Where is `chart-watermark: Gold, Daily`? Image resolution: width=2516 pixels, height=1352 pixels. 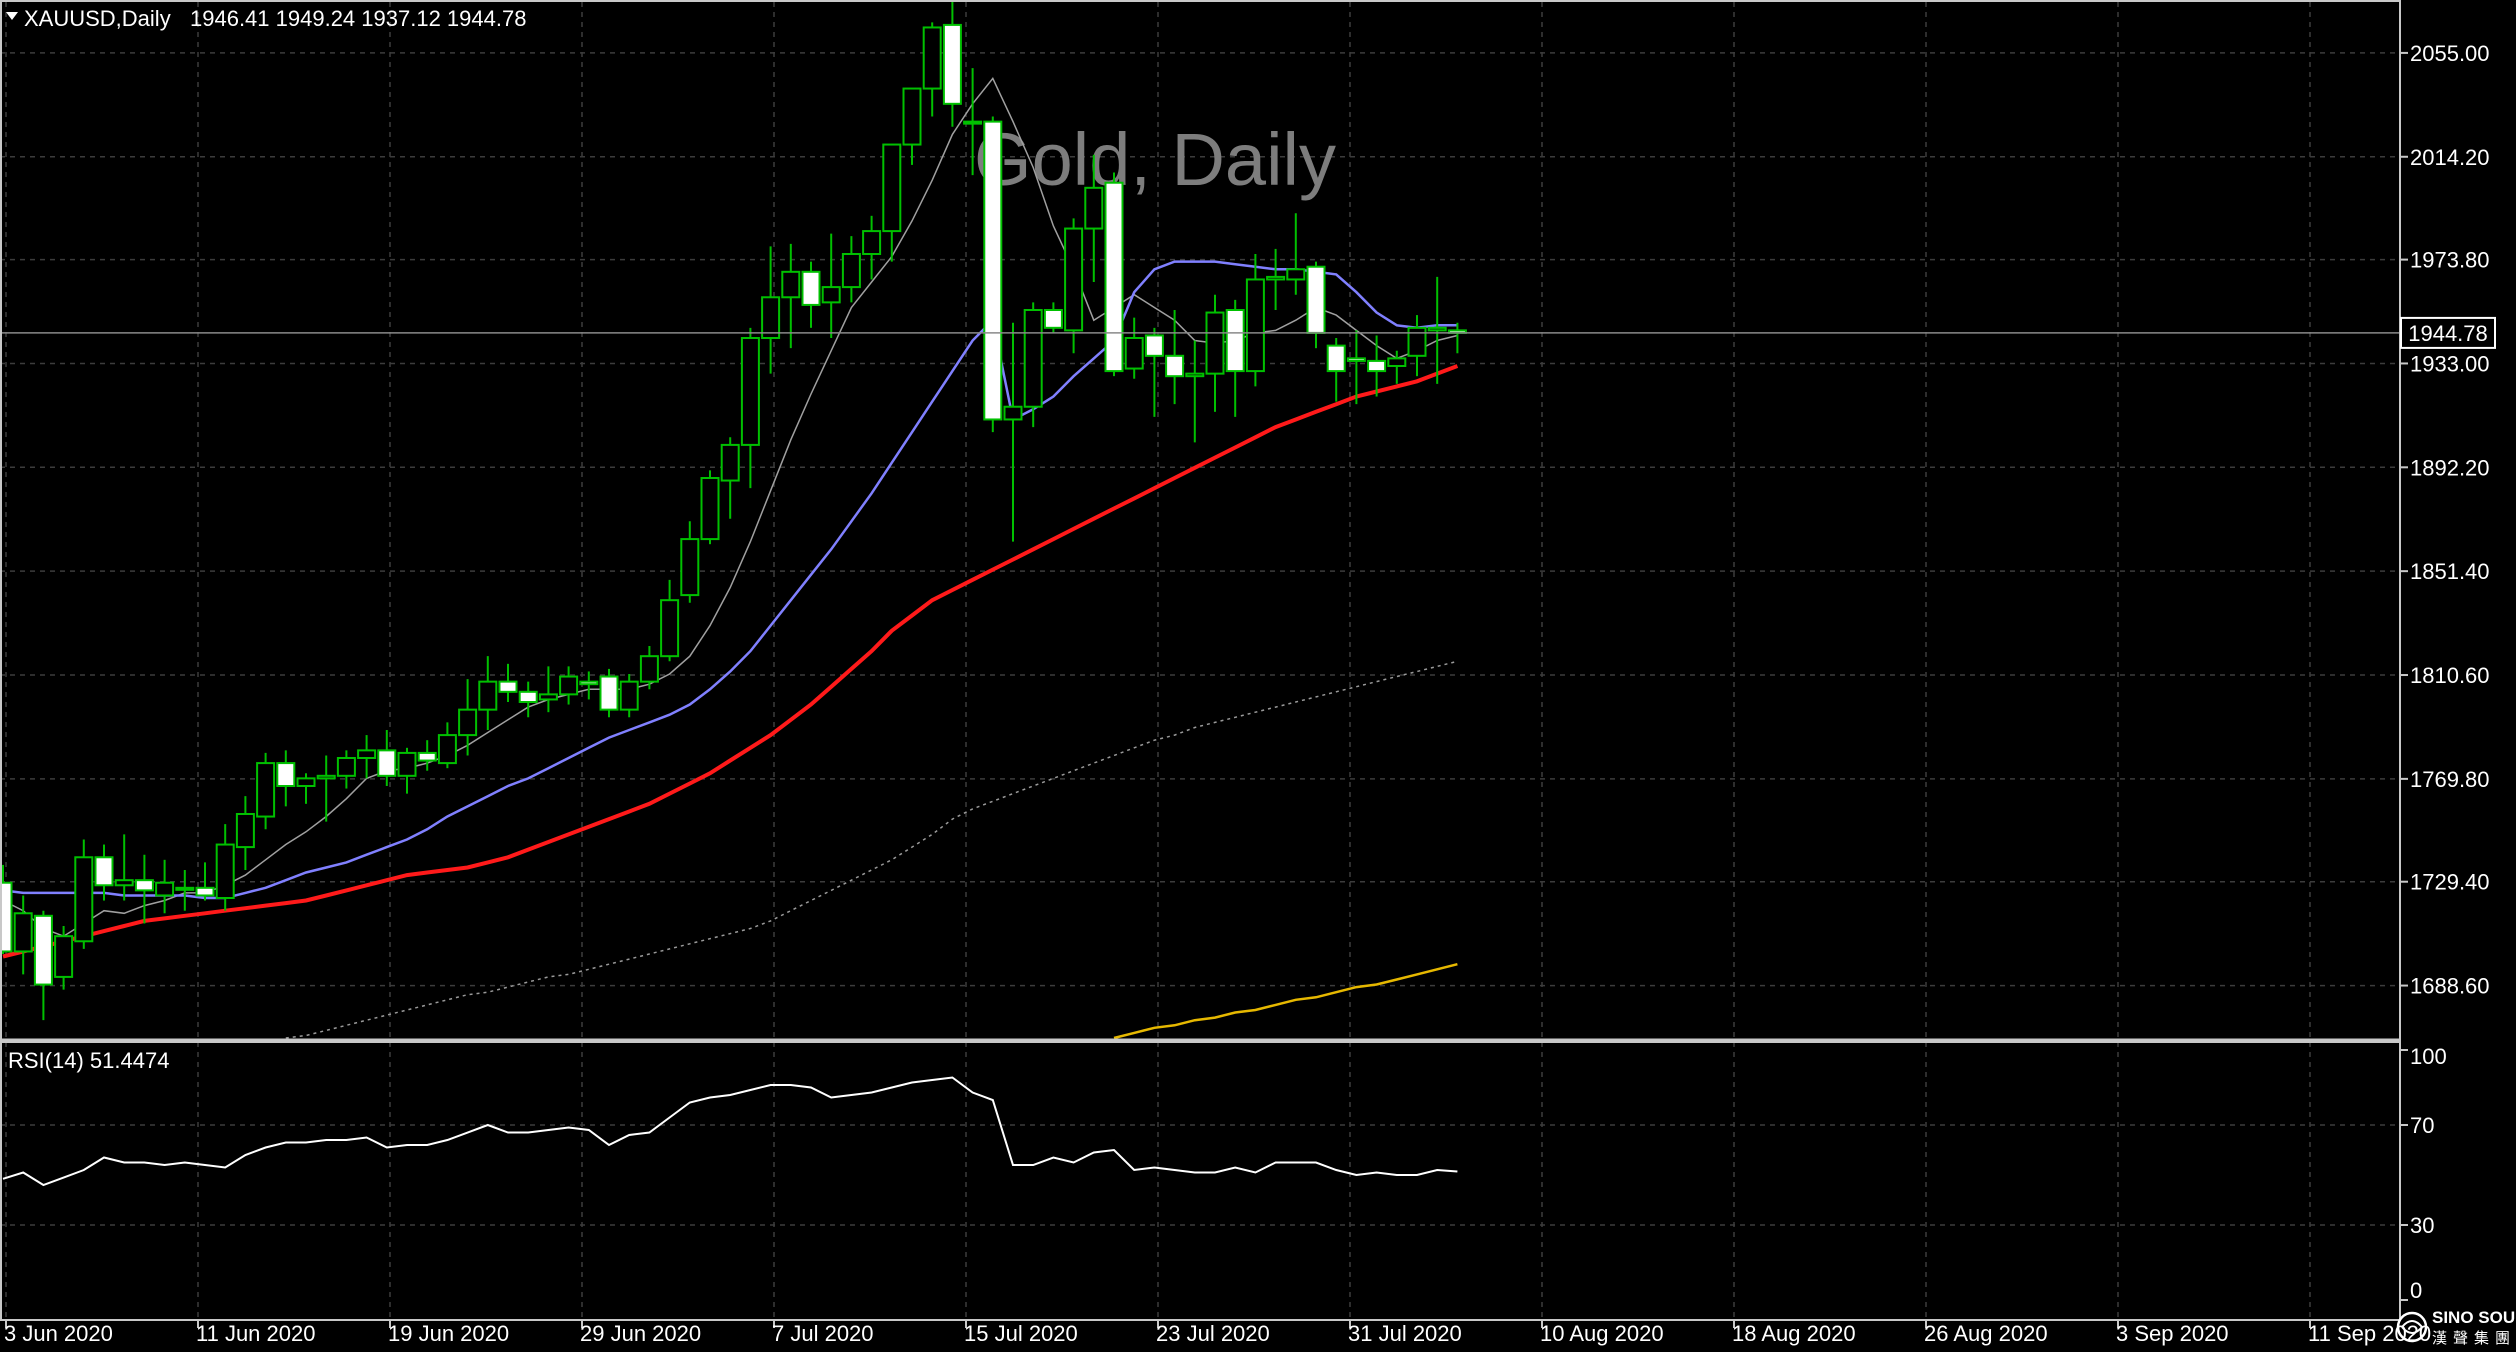 chart-watermark: Gold, Daily is located at coordinates (1155, 159).